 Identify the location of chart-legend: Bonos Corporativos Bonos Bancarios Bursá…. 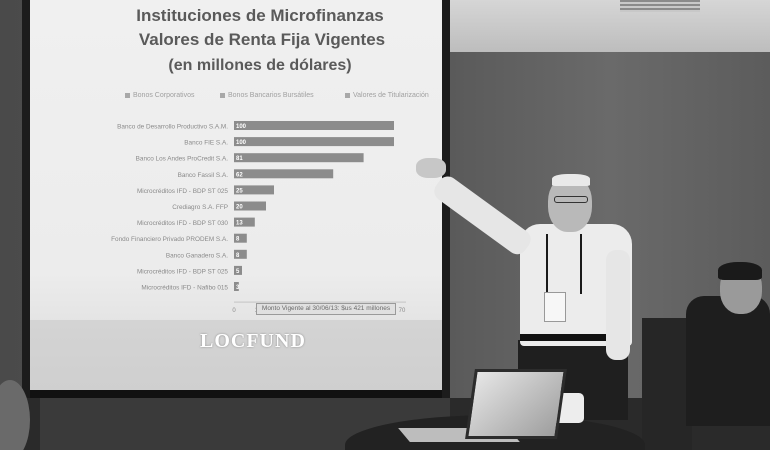
(283, 98).